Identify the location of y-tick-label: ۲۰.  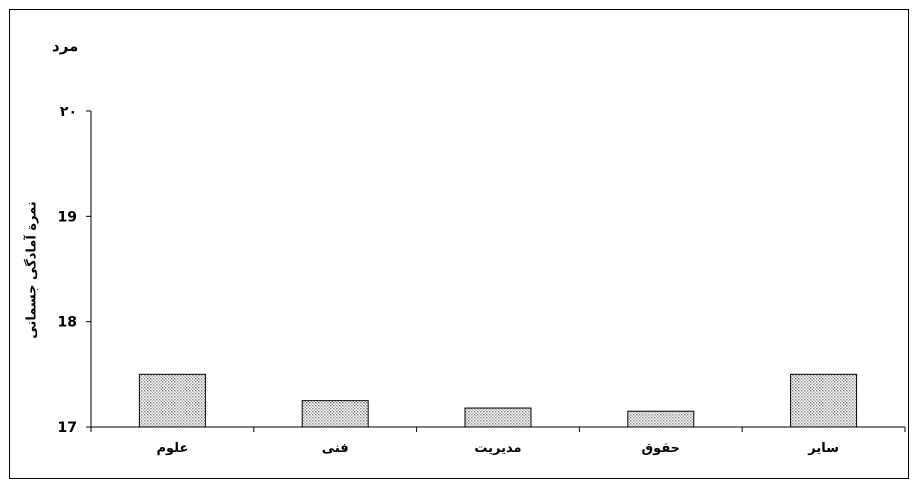
(68, 112).